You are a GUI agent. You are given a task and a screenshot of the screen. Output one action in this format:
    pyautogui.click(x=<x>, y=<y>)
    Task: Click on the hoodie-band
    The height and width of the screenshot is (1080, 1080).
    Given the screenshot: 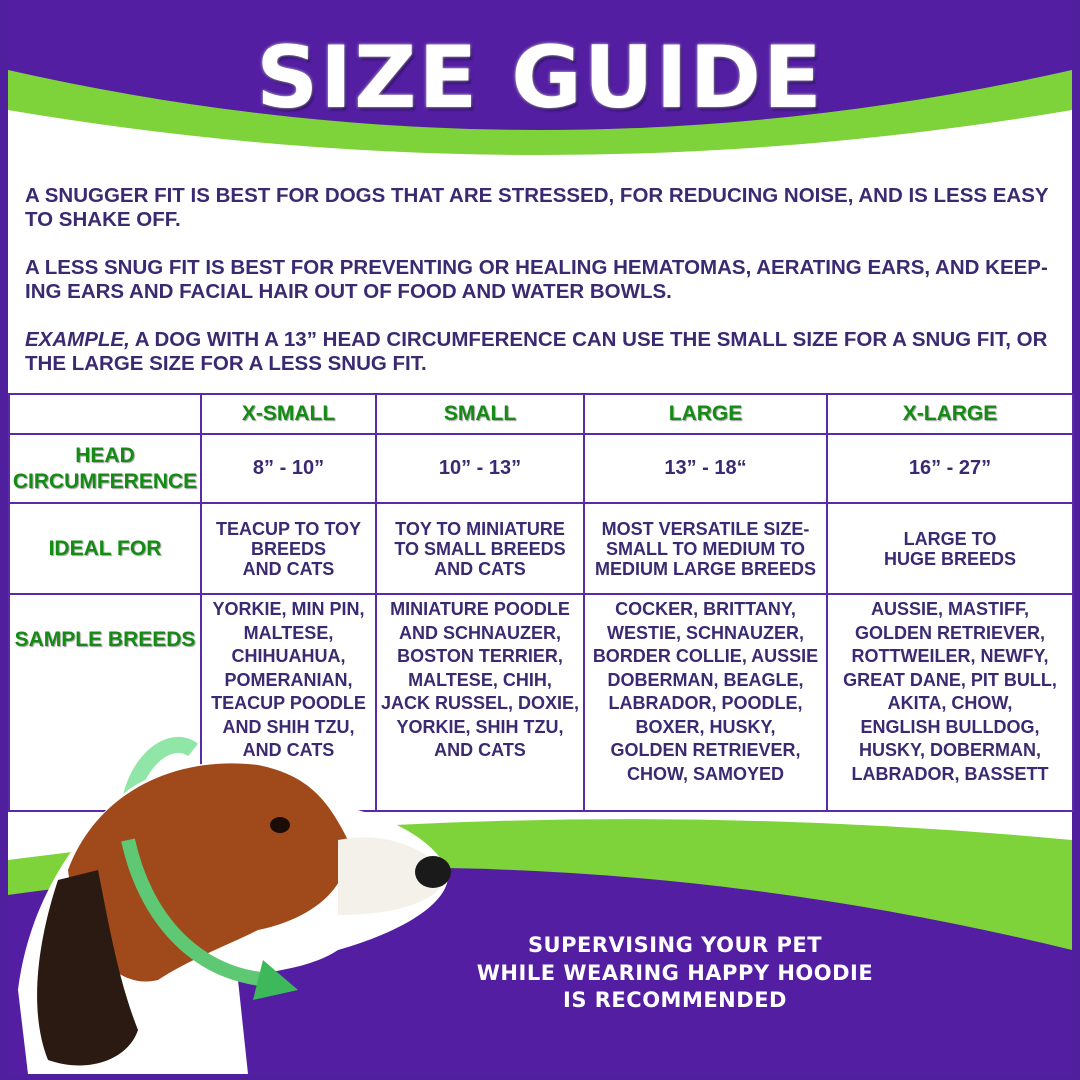 What is the action you would take?
    pyautogui.click(x=200, y=912)
    